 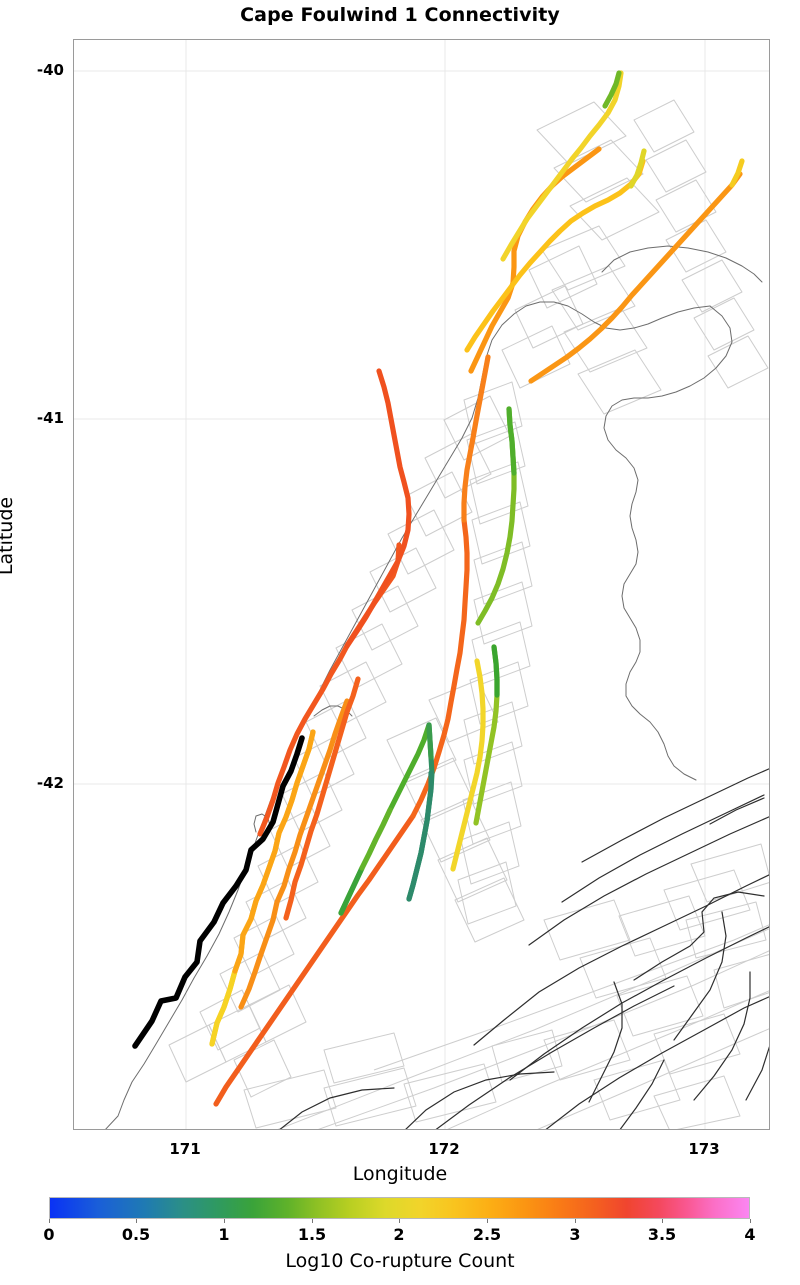 I want to click on ytick-label: -41, so click(x=50, y=418).